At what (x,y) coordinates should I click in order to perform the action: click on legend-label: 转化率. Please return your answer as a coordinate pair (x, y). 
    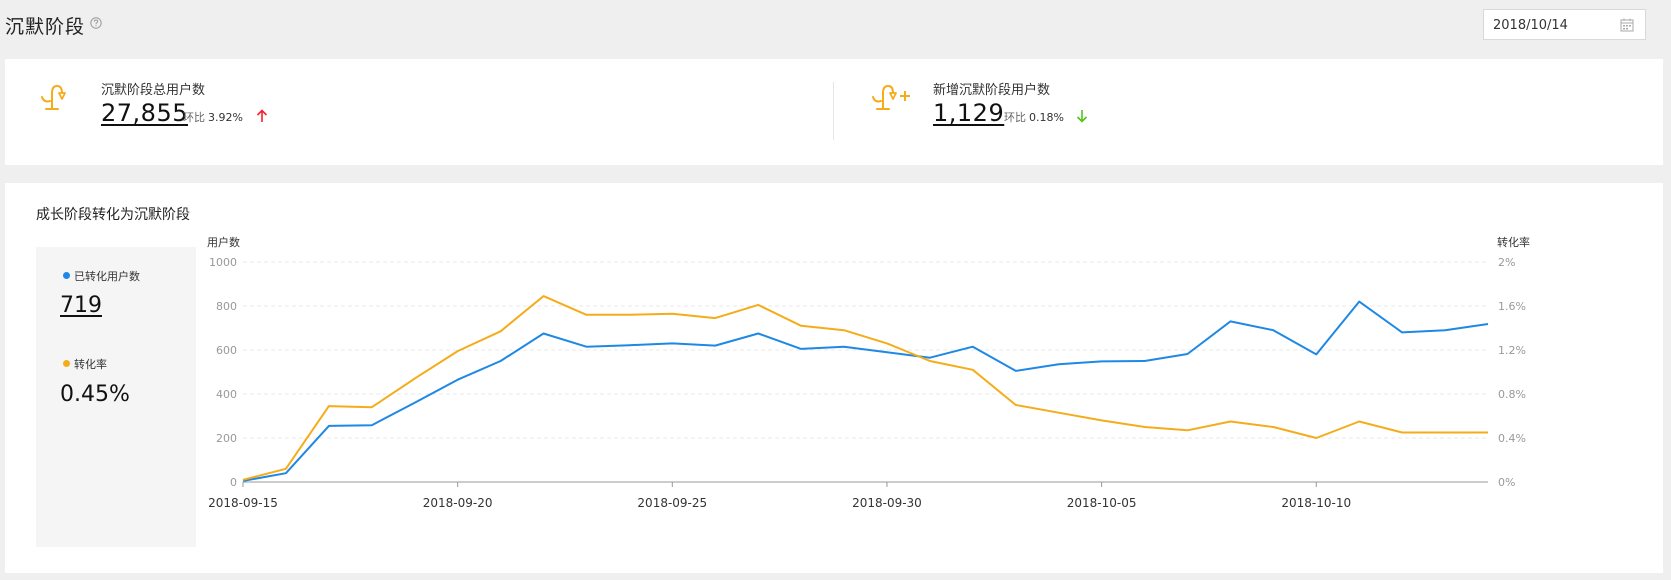
    Looking at the image, I should click on (90, 364).